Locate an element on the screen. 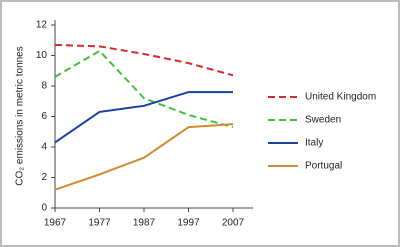  x-tick-label: 2007 is located at coordinates (233, 223).